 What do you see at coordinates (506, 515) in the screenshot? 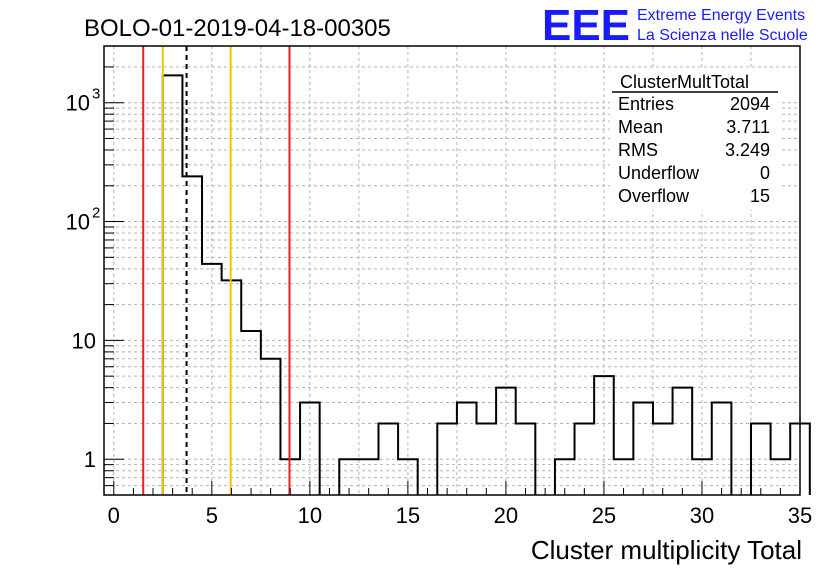
I see `x-tick-label: 20` at bounding box center [506, 515].